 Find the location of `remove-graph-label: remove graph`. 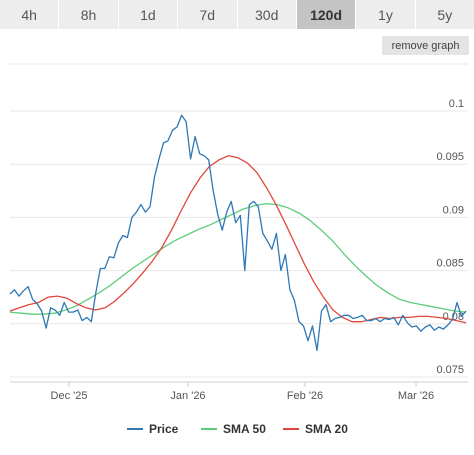

remove-graph-label: remove graph is located at coordinates (425, 45).